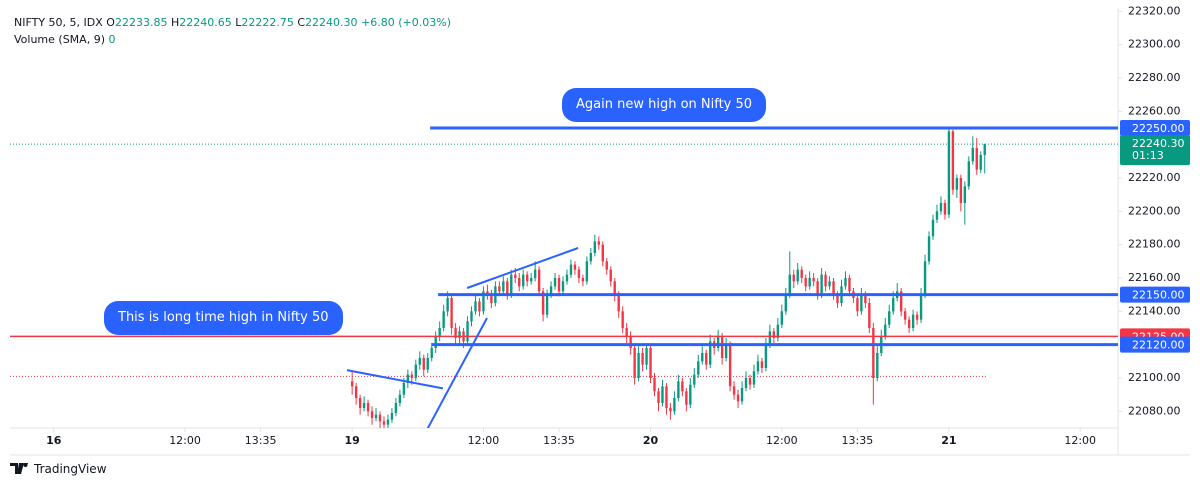 Image resolution: width=1200 pixels, height=488 pixels. Describe the element at coordinates (1154, 244) in the screenshot. I see `y-tick-label: 22180.00` at that location.